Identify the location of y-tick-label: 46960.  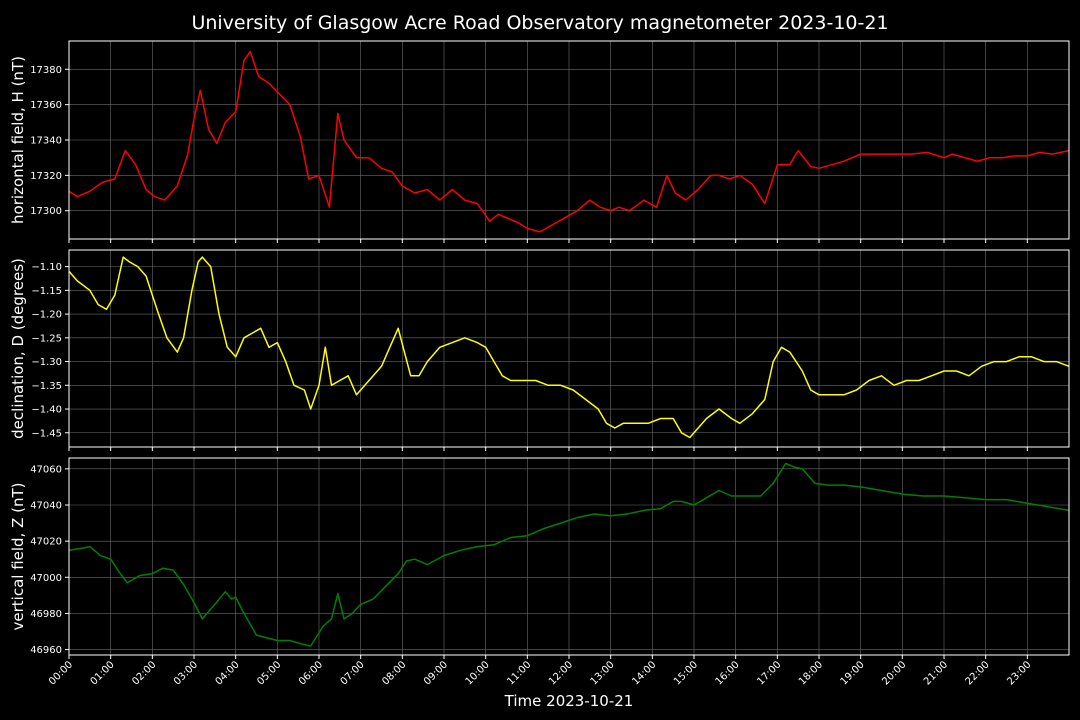
(46, 650).